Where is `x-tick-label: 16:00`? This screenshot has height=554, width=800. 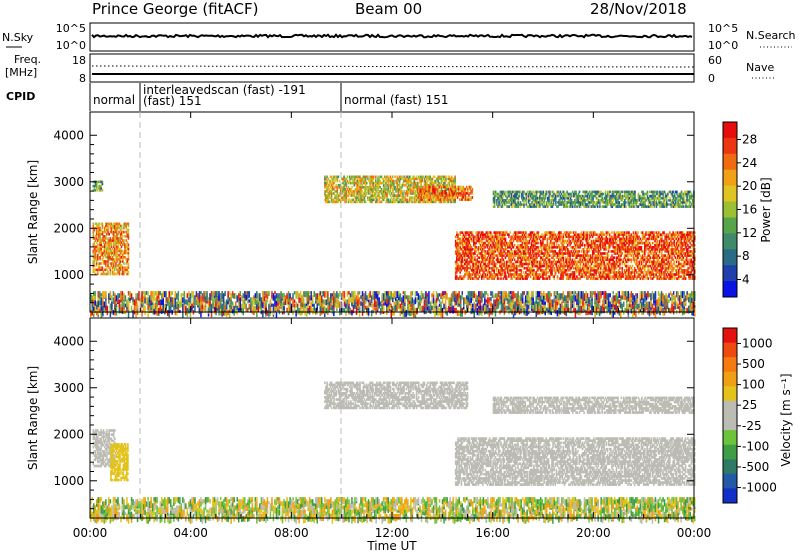
x-tick-label: 16:00 is located at coordinates (492, 533).